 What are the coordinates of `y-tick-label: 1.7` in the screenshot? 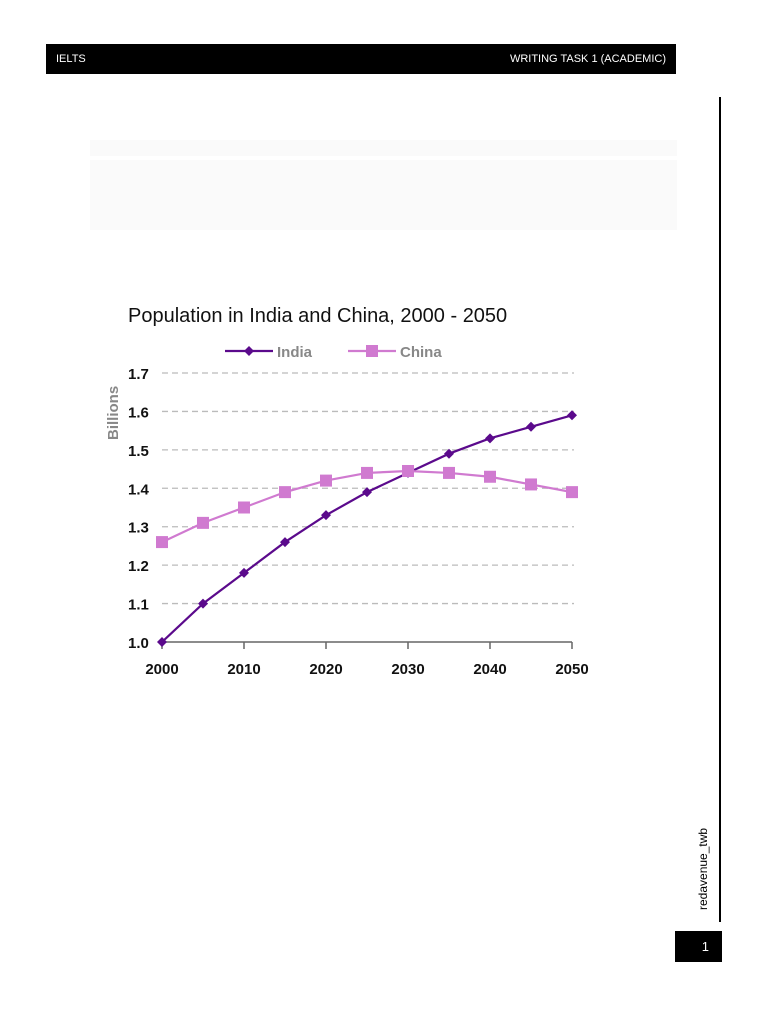 It's located at (138, 374).